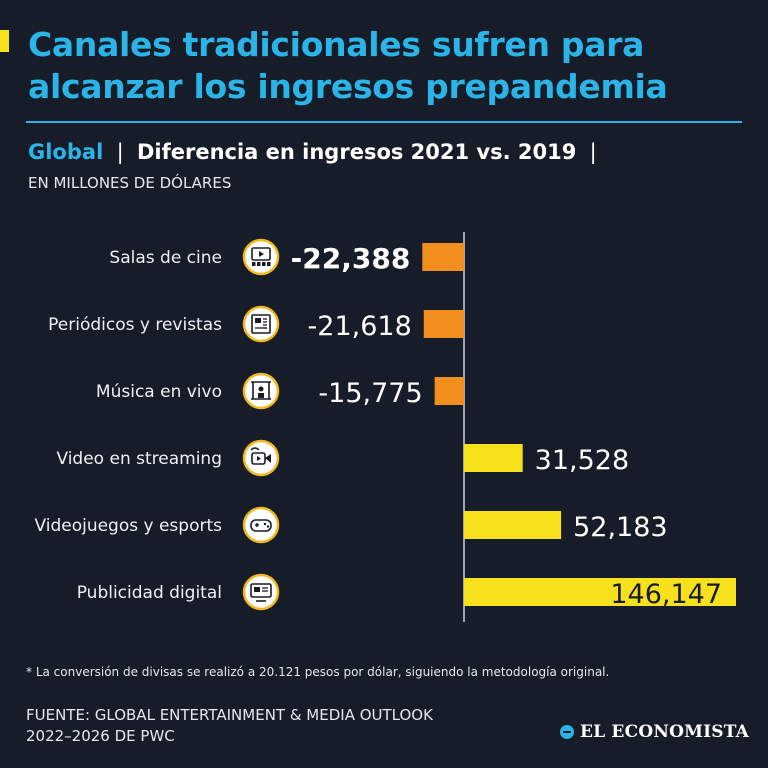  What do you see at coordinates (567, 732) in the screenshot?
I see `brand-mark-icon` at bounding box center [567, 732].